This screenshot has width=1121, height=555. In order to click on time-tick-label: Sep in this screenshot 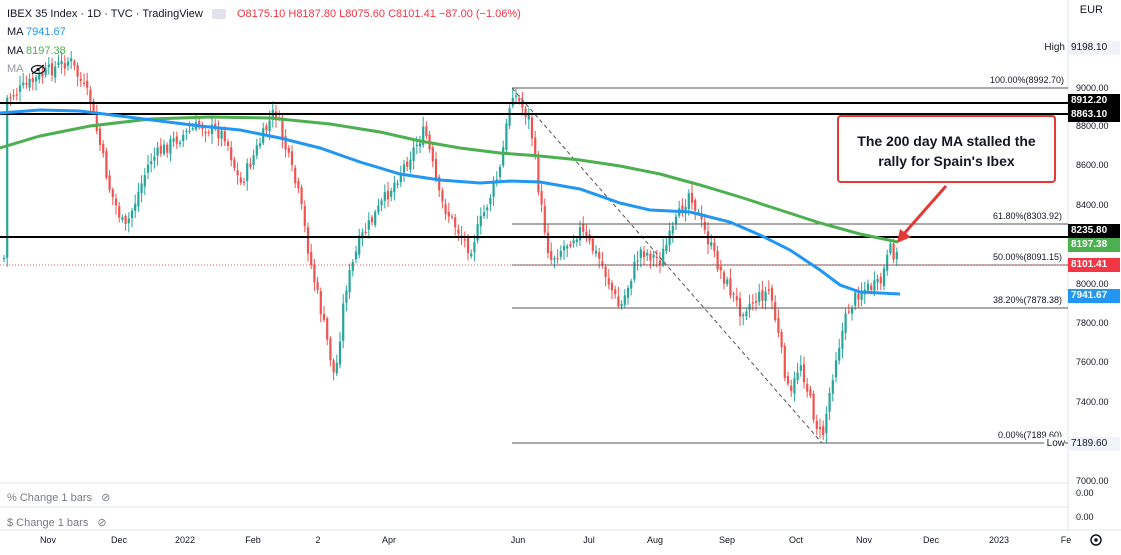, I will do `click(727, 540)`.